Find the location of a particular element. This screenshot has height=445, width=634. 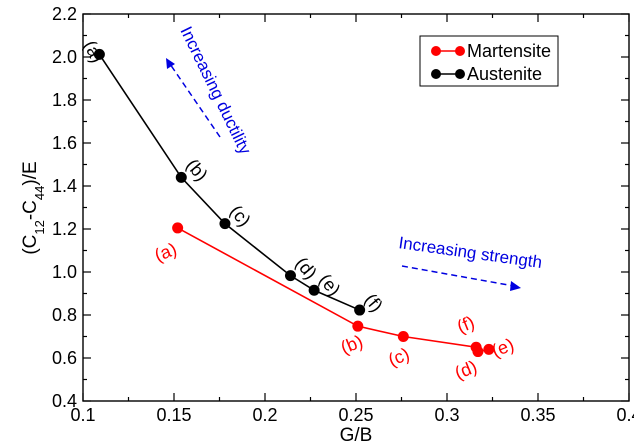

x-tick-label: 0.25 is located at coordinates (355, 415).